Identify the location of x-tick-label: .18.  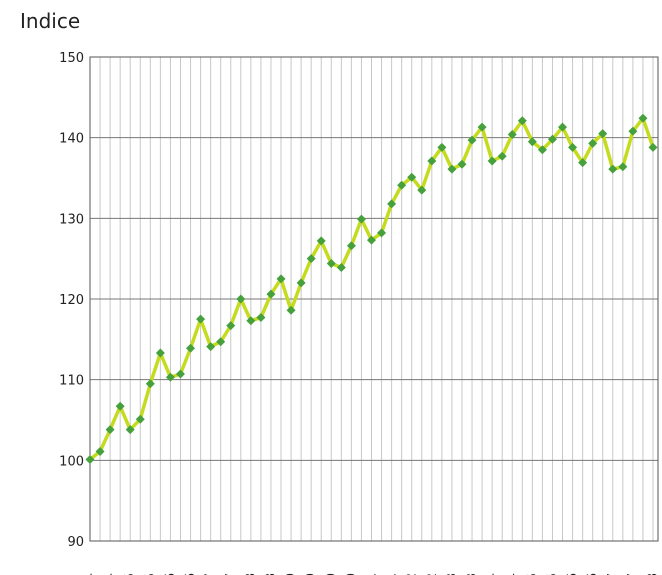
(653, 574).